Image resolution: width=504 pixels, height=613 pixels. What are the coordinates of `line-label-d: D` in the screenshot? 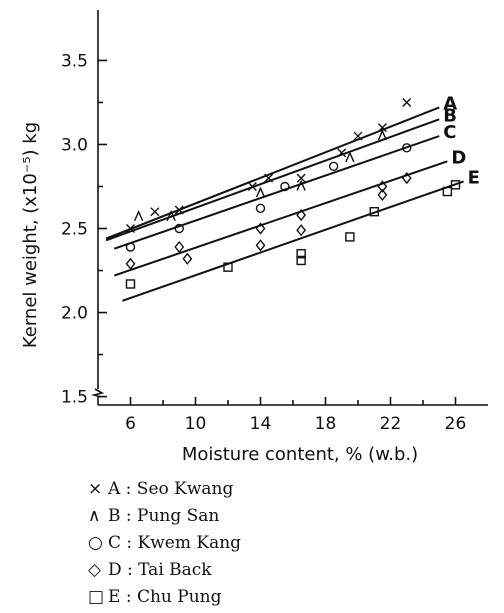 It's located at (458, 157).